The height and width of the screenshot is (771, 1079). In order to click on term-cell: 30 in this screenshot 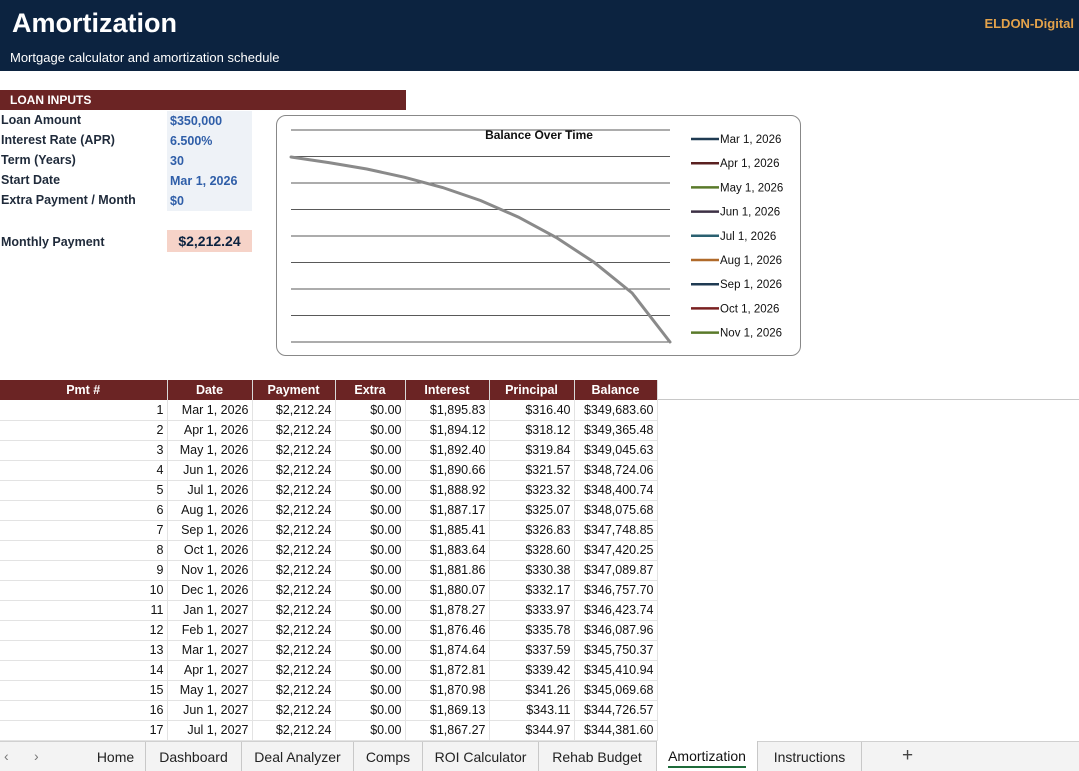, I will do `click(209, 161)`.